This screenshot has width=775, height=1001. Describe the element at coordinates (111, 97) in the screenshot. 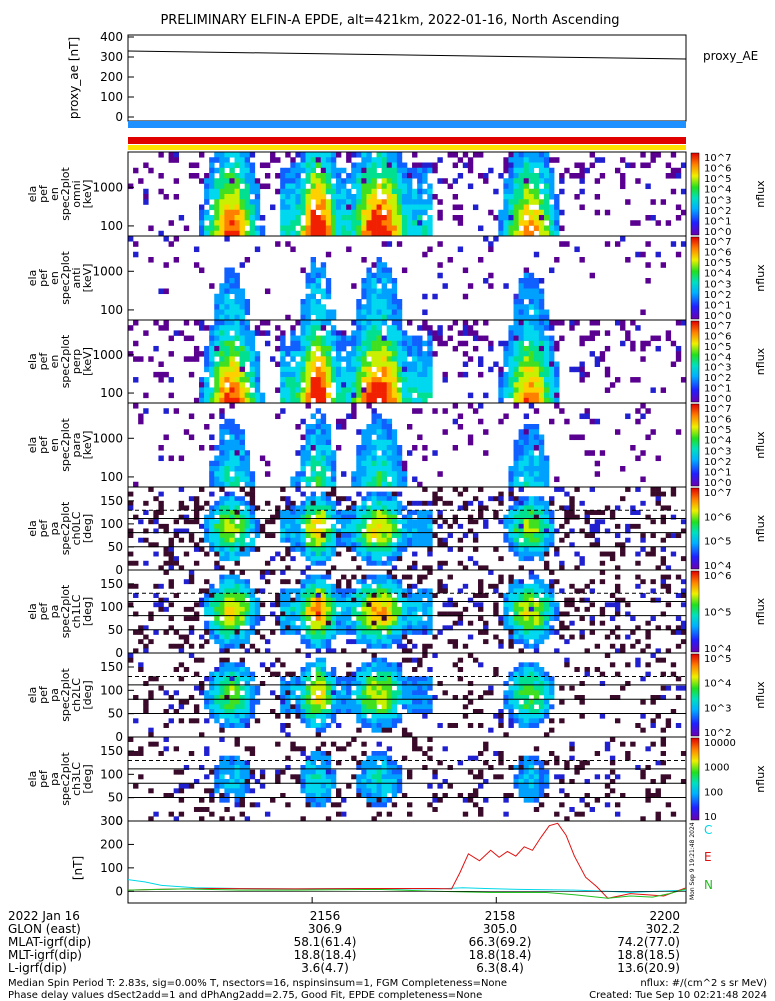

I see `proxy-ae-ytick-label: 100` at that location.